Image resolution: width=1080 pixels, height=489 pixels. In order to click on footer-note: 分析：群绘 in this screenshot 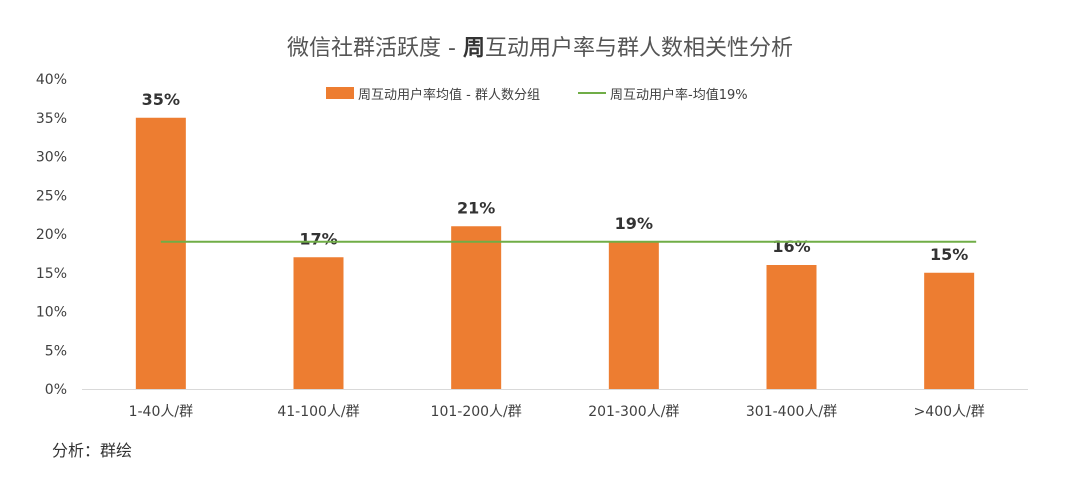, I will do `click(92, 450)`.